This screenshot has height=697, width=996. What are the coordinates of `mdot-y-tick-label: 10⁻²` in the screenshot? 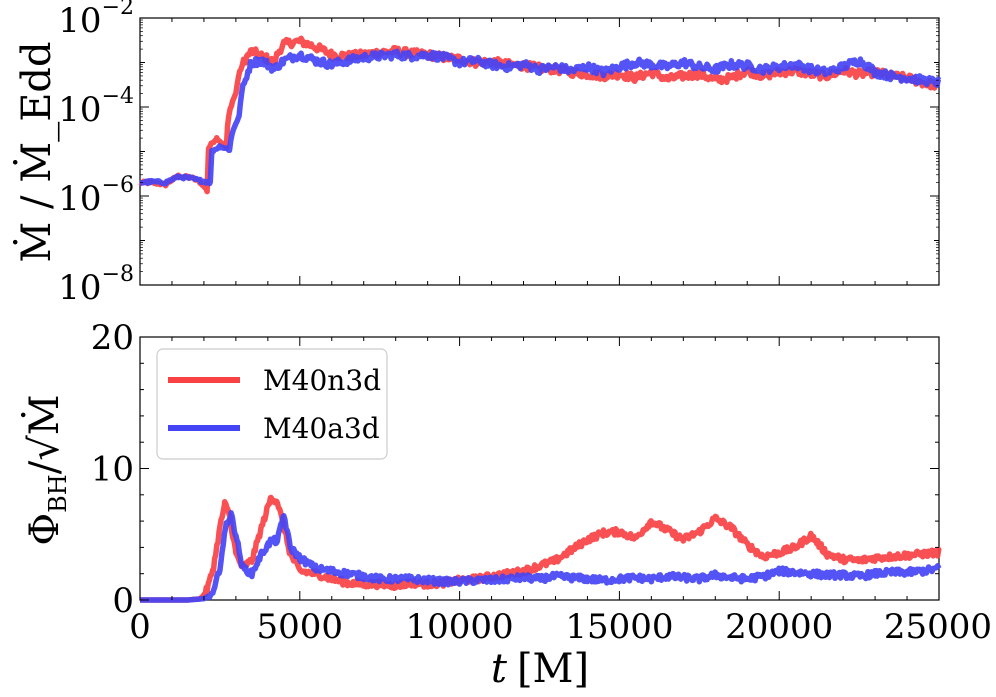 It's located at (96, 20).